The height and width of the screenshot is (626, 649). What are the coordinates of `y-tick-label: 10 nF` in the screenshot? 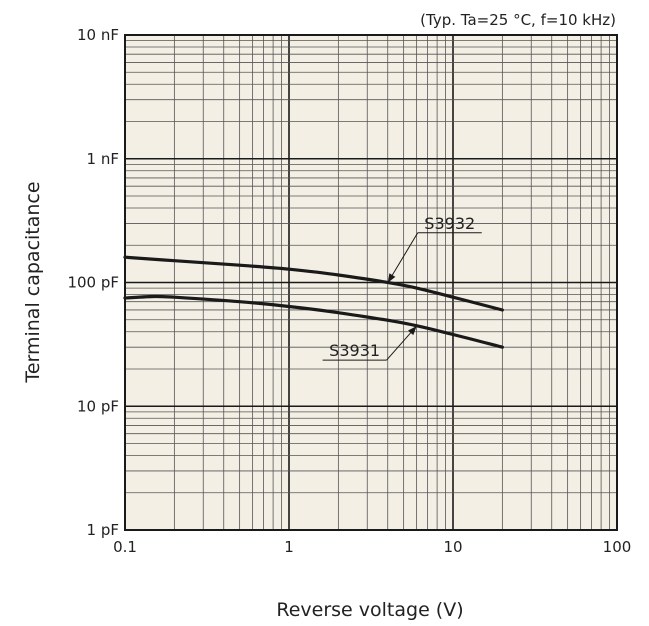 It's located at (98, 35).